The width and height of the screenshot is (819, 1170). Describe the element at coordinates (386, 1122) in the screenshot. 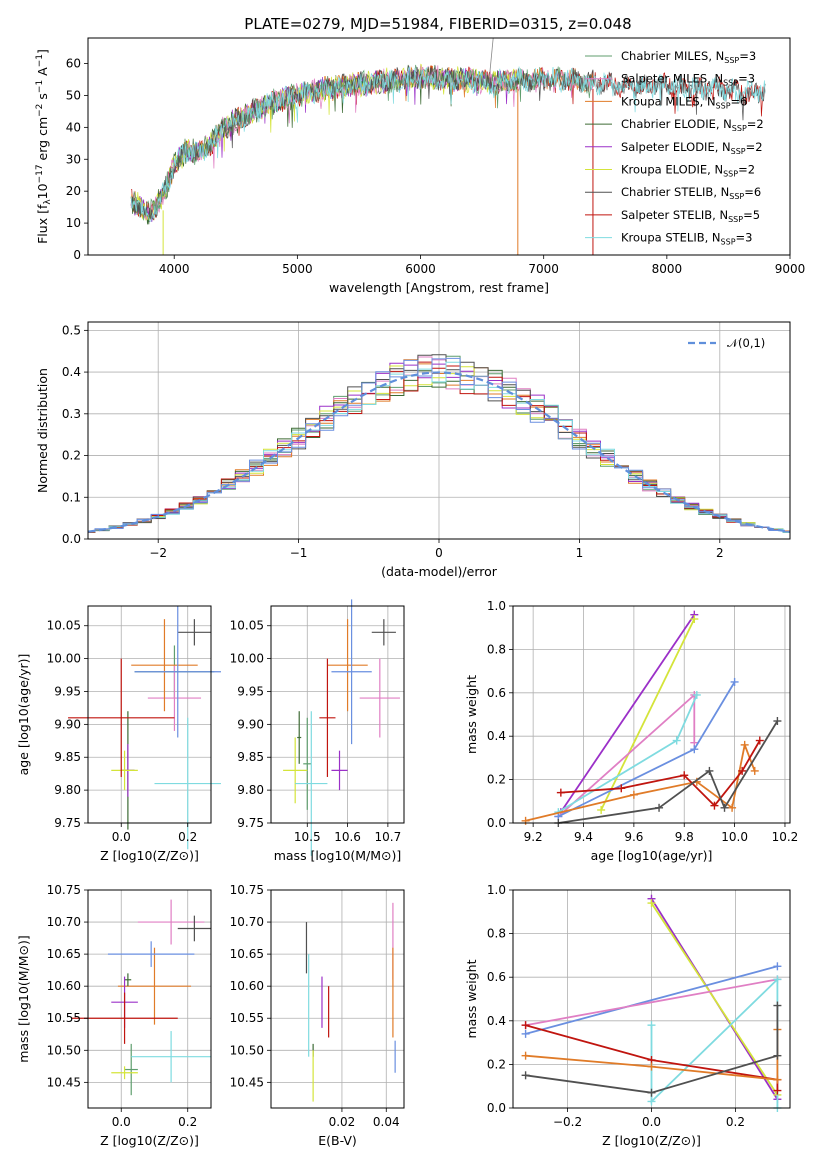

I see `x-tick-label: 0.04` at that location.